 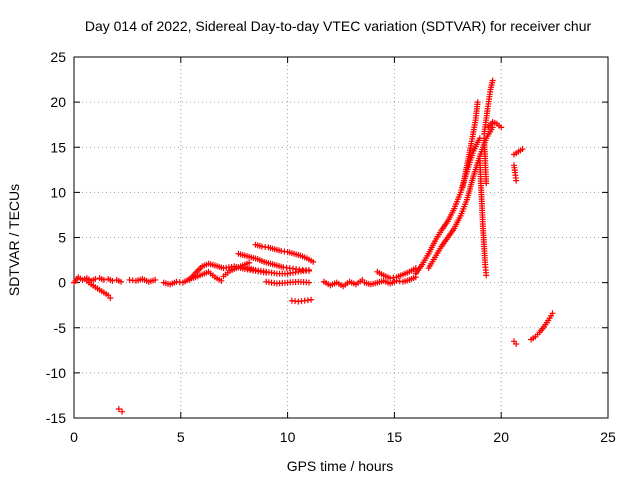 What do you see at coordinates (301, 300) in the screenshot?
I see `series-track-l` at bounding box center [301, 300].